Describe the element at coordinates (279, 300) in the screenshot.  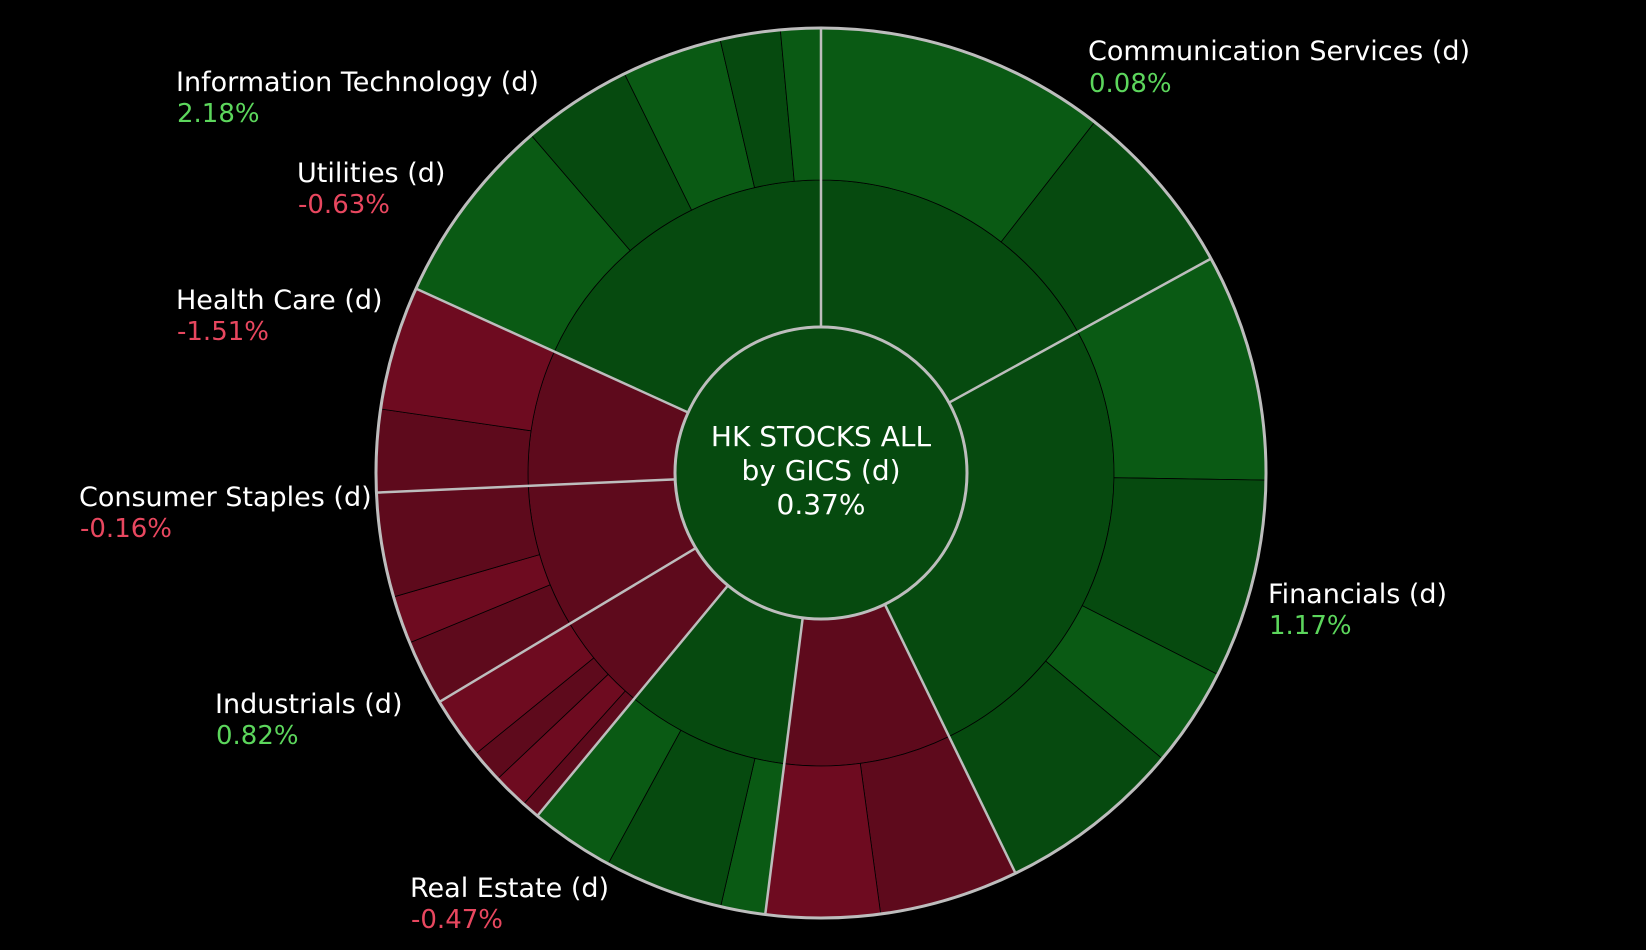
I see `sector-name-label: Health Care (d)` at that location.